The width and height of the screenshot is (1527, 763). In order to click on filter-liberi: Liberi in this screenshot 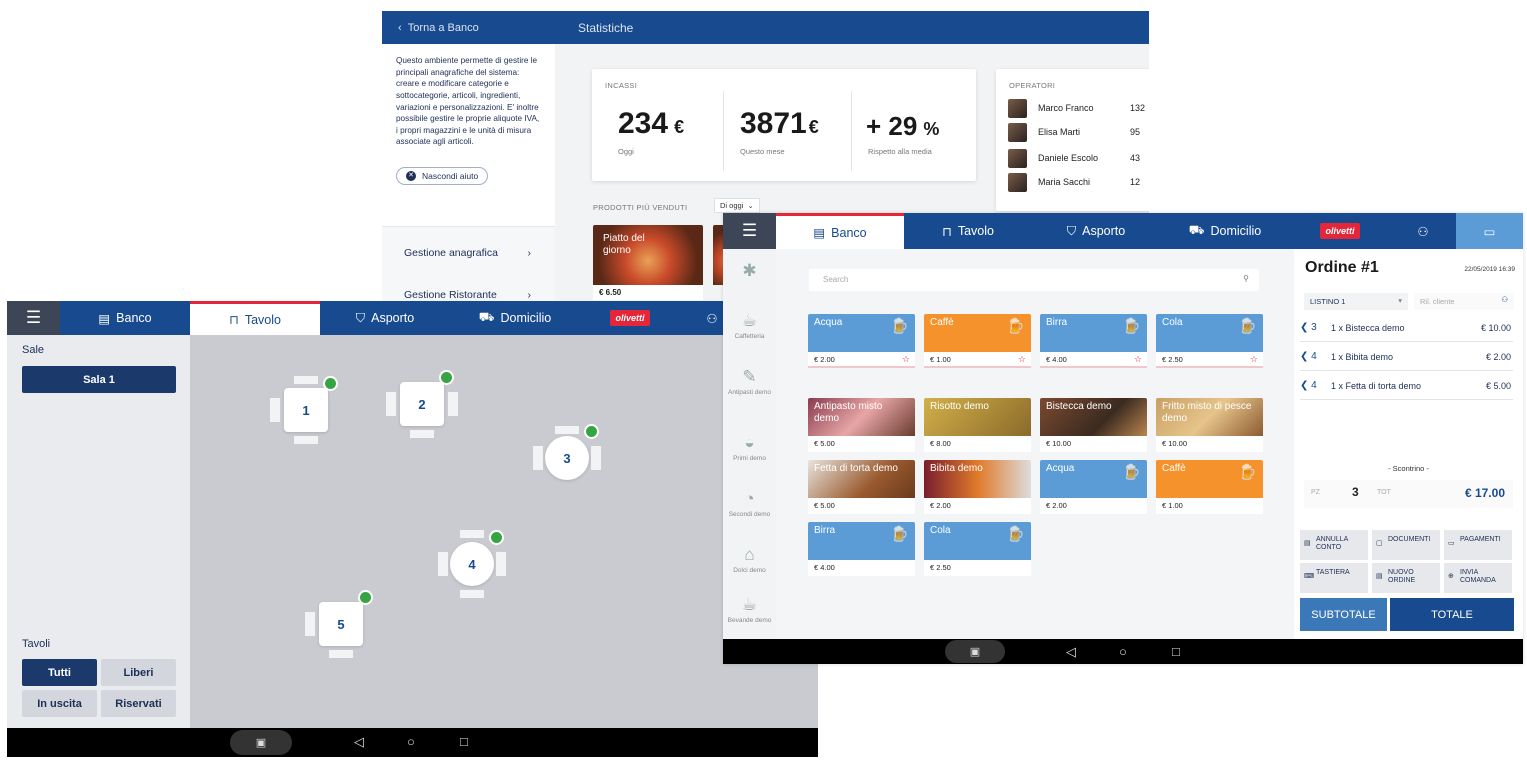, I will do `click(138, 672)`.